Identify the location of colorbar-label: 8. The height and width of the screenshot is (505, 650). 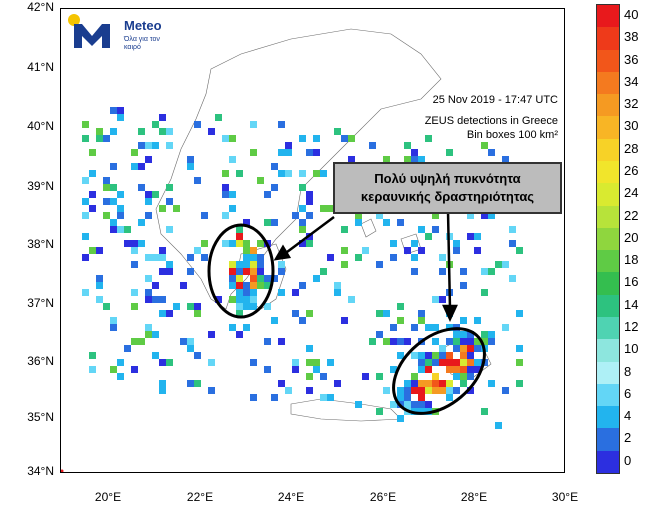
(628, 371).